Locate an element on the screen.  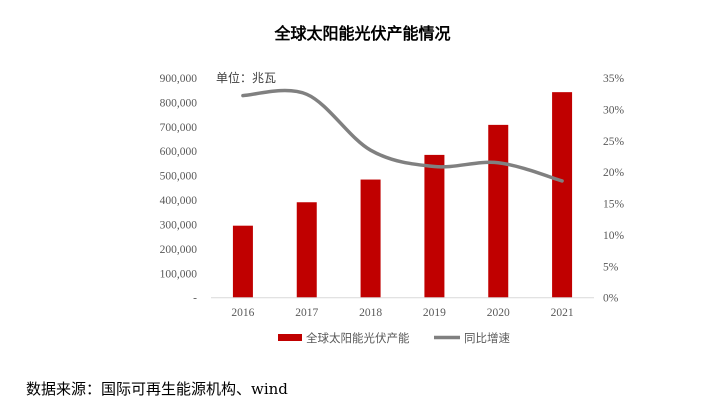
y-left-tick-label: 900,000 is located at coordinates (179, 79).